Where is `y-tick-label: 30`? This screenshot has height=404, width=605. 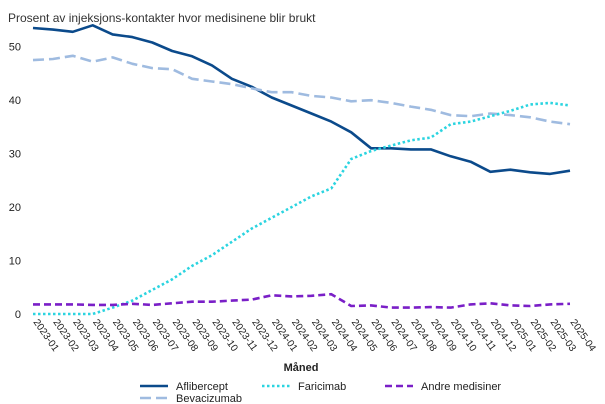 y-tick-label: 30 is located at coordinates (15, 155).